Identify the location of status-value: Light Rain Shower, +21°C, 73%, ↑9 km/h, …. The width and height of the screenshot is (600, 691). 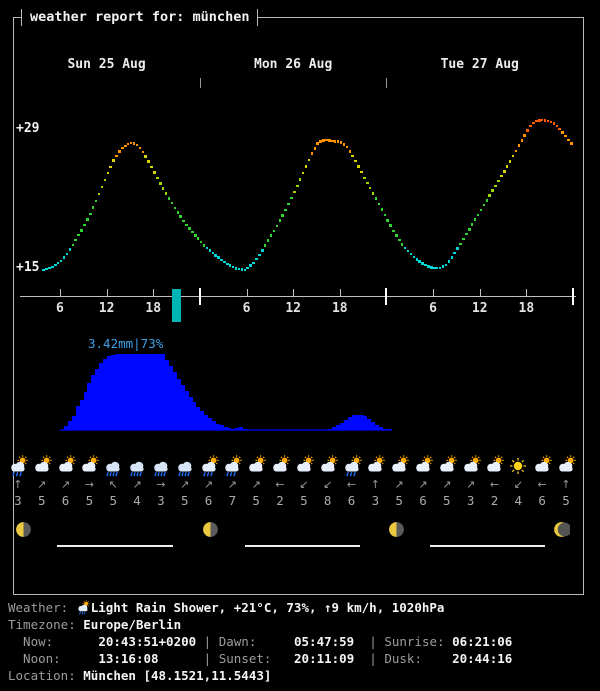
(267, 607).